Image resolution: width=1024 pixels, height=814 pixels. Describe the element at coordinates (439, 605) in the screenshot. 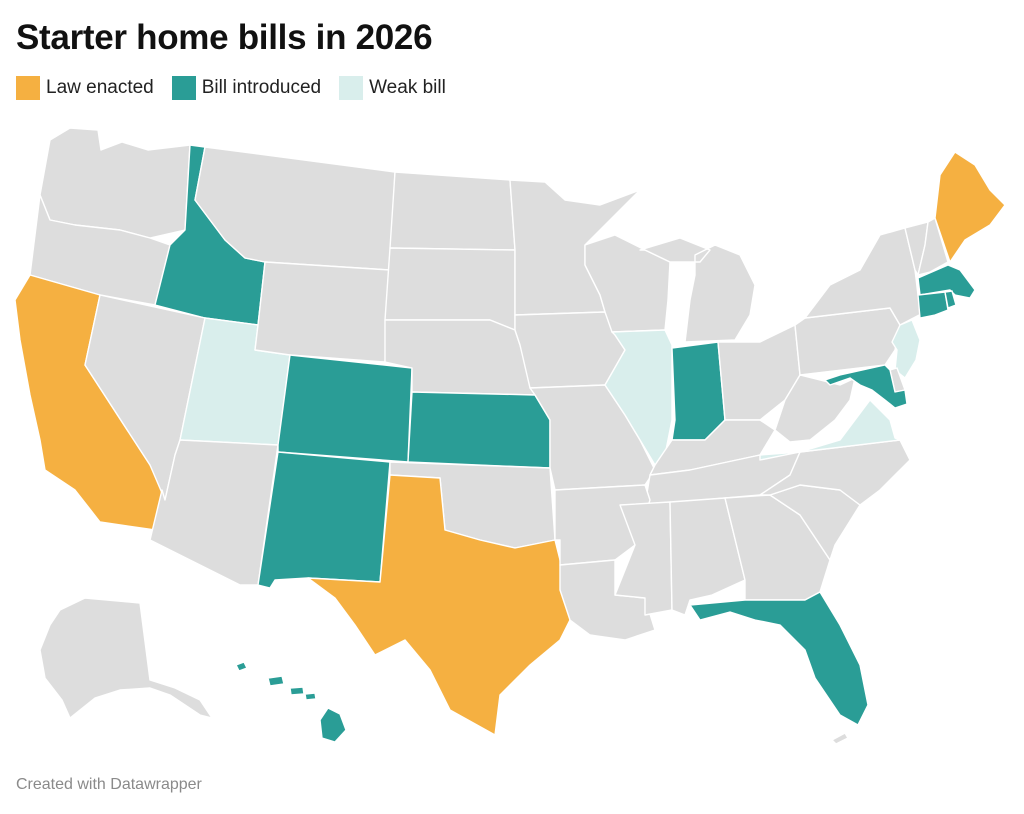

I see `state-texas` at that location.